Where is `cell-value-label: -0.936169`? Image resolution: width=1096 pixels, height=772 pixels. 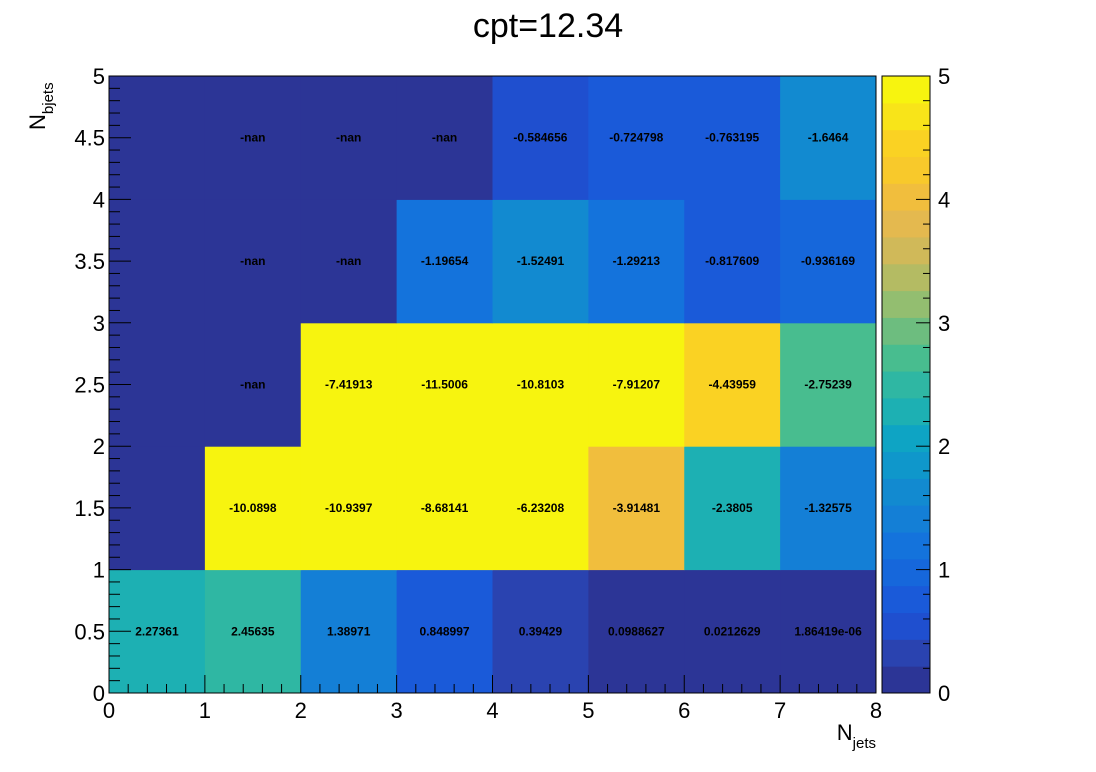
cell-value-label: -0.936169 is located at coordinates (828, 261).